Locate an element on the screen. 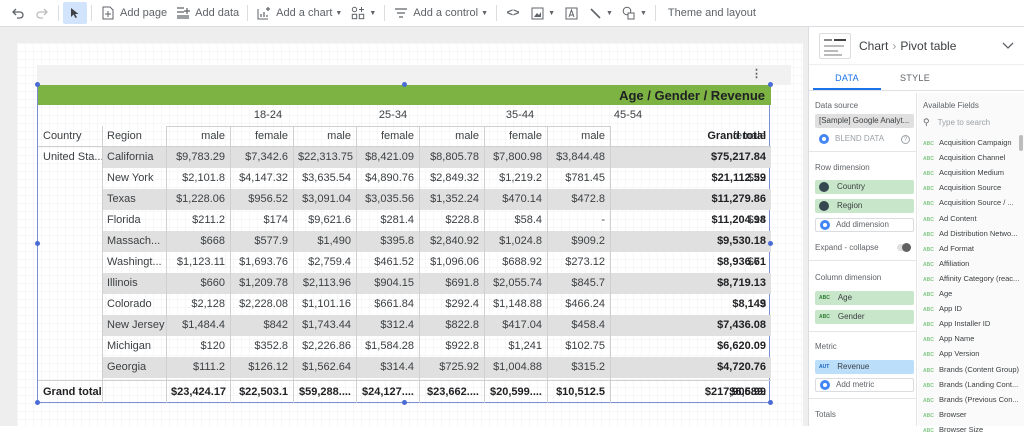 This screenshot has width=1024, height=437. column-divider is located at coordinates (166, 264).